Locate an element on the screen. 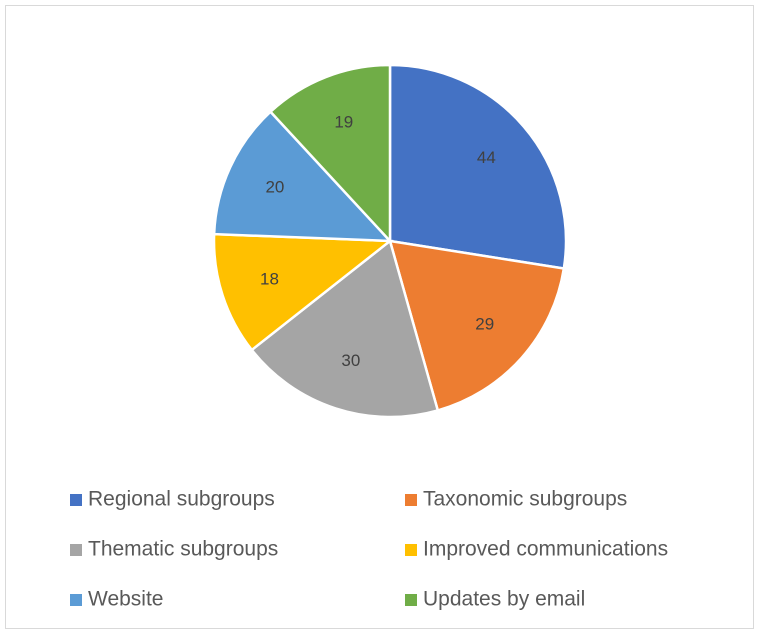 The height and width of the screenshot is (635, 760). data-label: 29 is located at coordinates (484, 324).